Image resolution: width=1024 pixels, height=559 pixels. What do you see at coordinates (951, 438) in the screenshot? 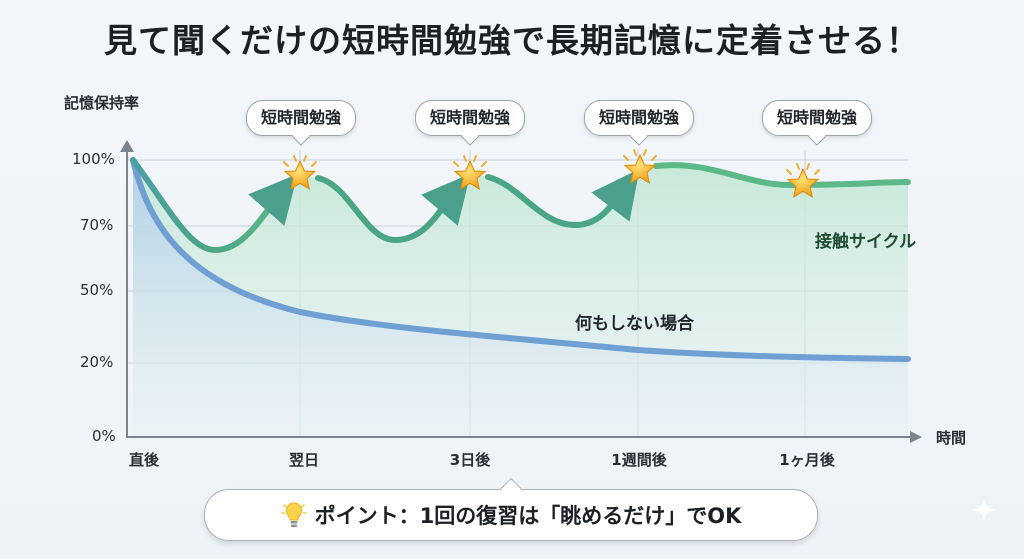
I see `x-axis-title: 時間` at bounding box center [951, 438].